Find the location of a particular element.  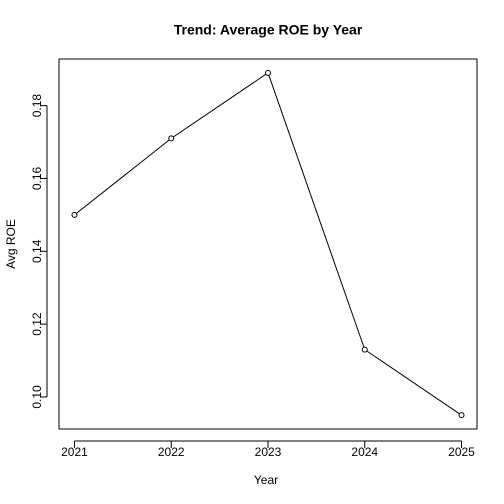

y-tick-label: 0.12 is located at coordinates (37, 324).